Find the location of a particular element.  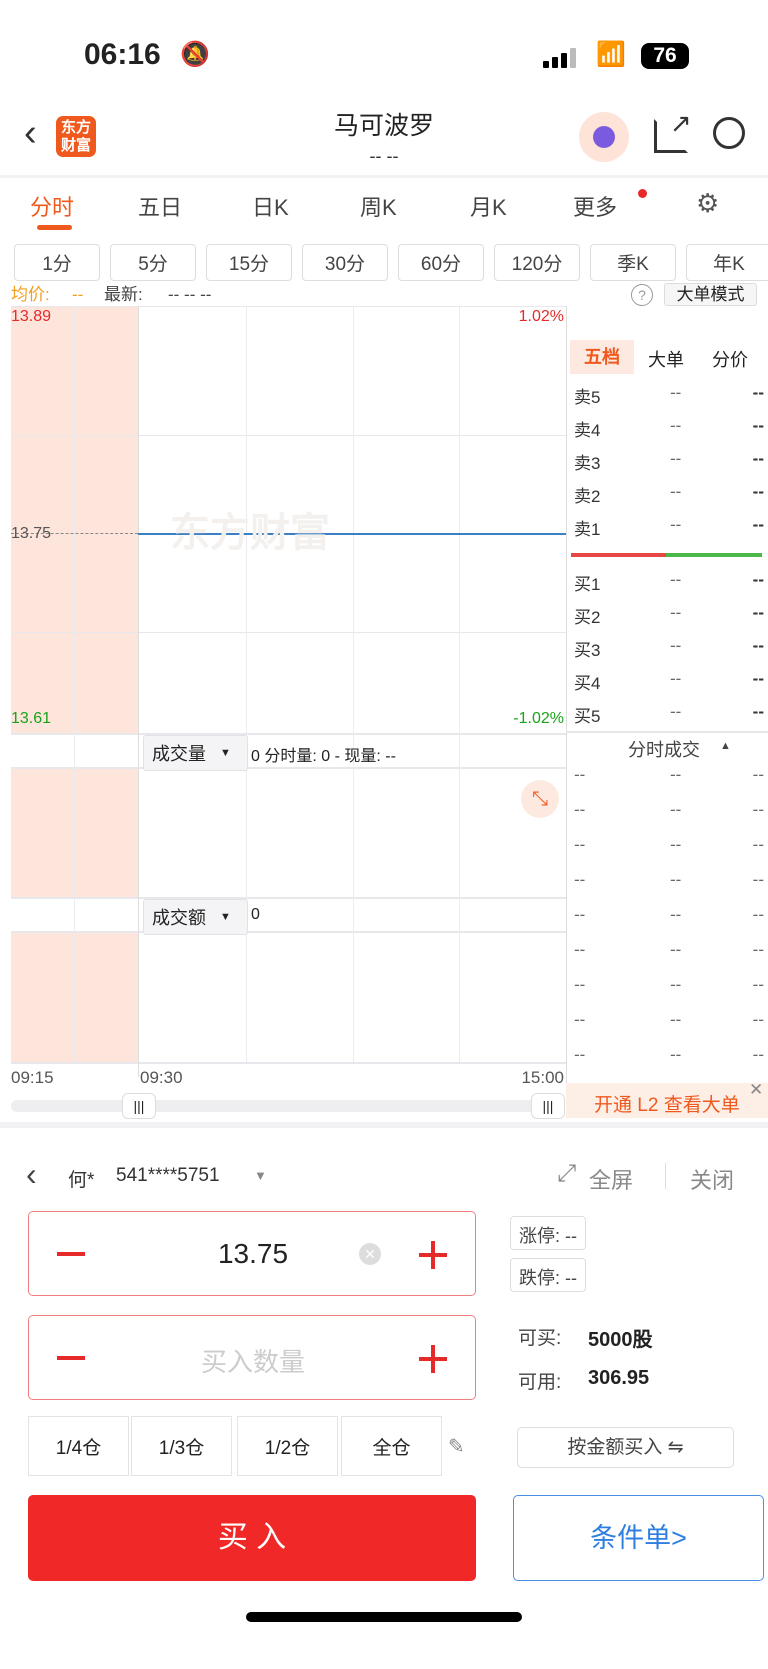

price-low: 13.61 is located at coordinates (31, 718).